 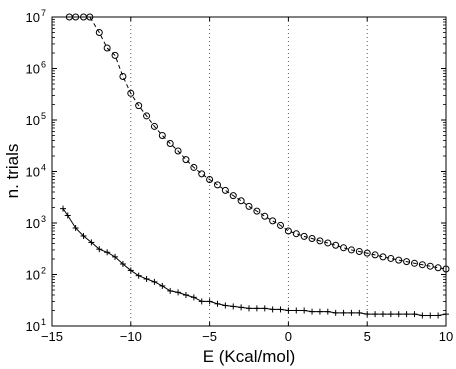 What do you see at coordinates (288, 336) in the screenshot?
I see `x-tick-label: 0` at bounding box center [288, 336].